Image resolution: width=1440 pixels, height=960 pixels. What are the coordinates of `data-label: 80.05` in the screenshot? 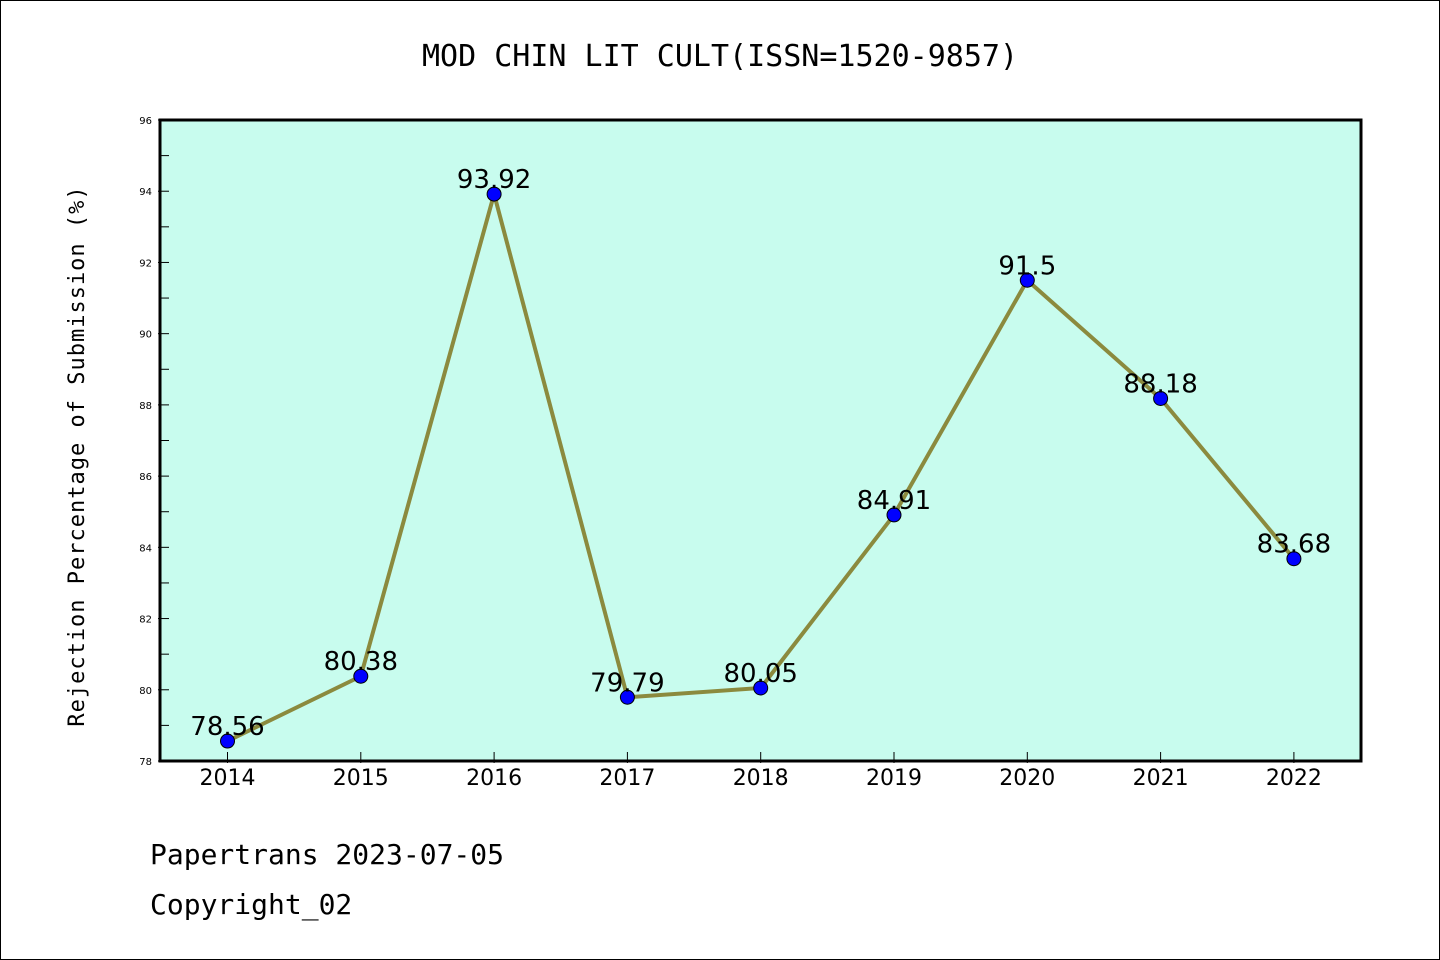 It's located at (760, 674).